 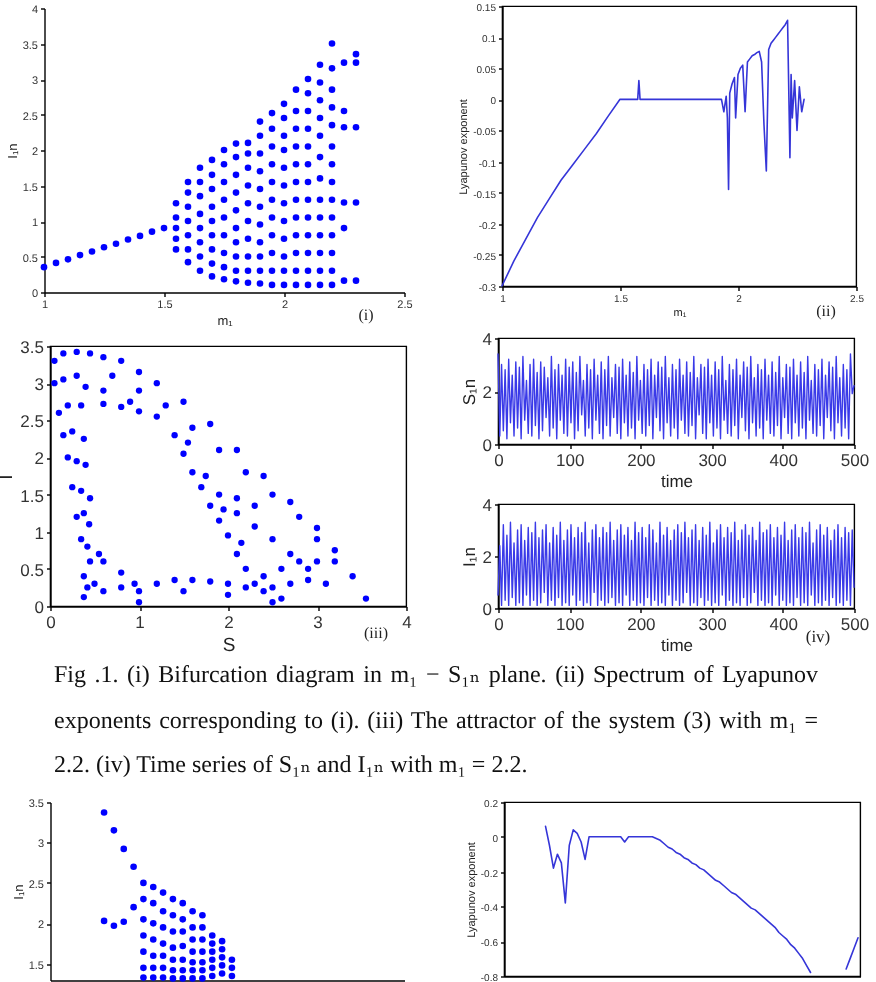 What do you see at coordinates (32, 347) in the screenshot?
I see `y-tick-label: 3.5` at bounding box center [32, 347].